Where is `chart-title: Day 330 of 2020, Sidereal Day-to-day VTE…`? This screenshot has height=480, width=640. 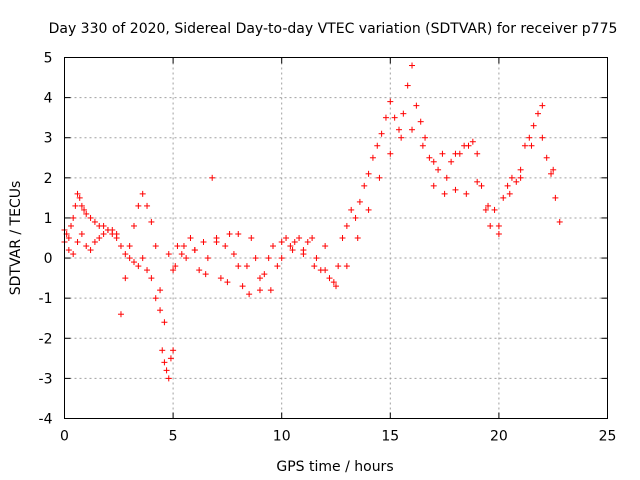
chart-title: Day 330 of 2020, Sidereal Day-to-day VTE… is located at coordinates (333, 29).